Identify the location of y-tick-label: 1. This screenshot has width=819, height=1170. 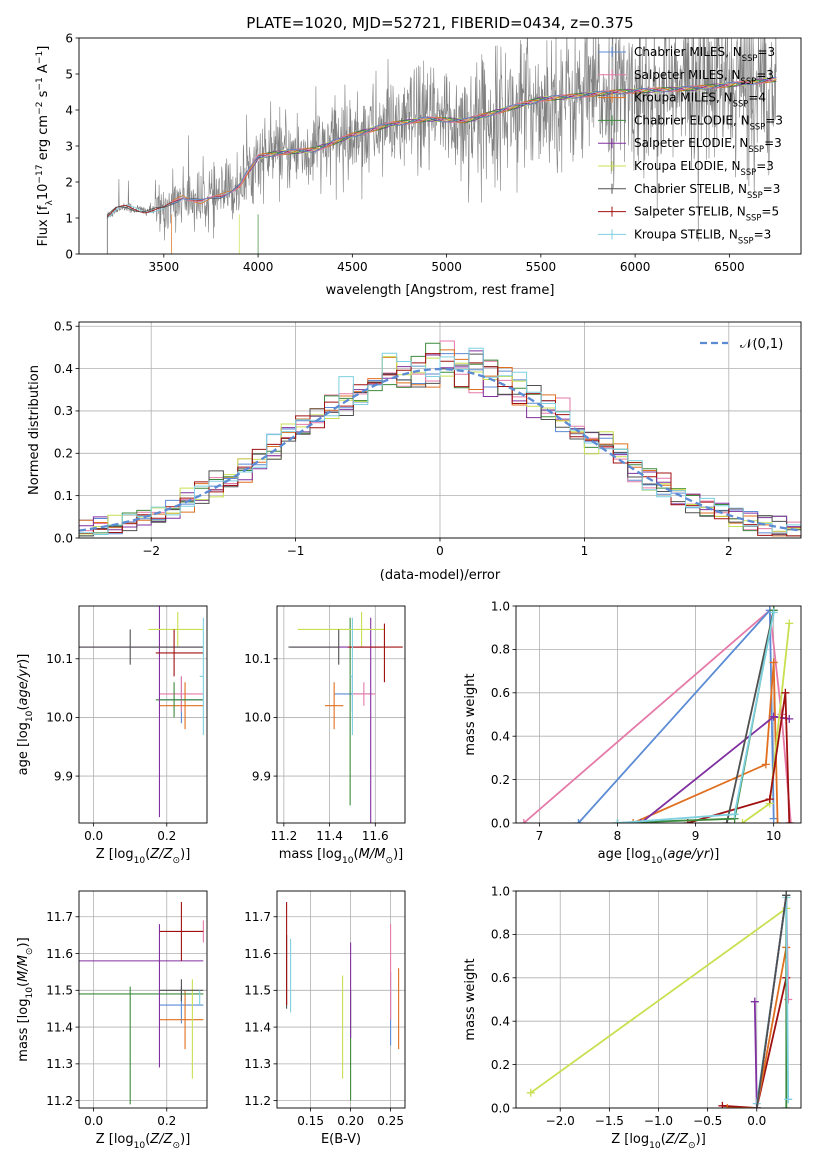
(69, 218).